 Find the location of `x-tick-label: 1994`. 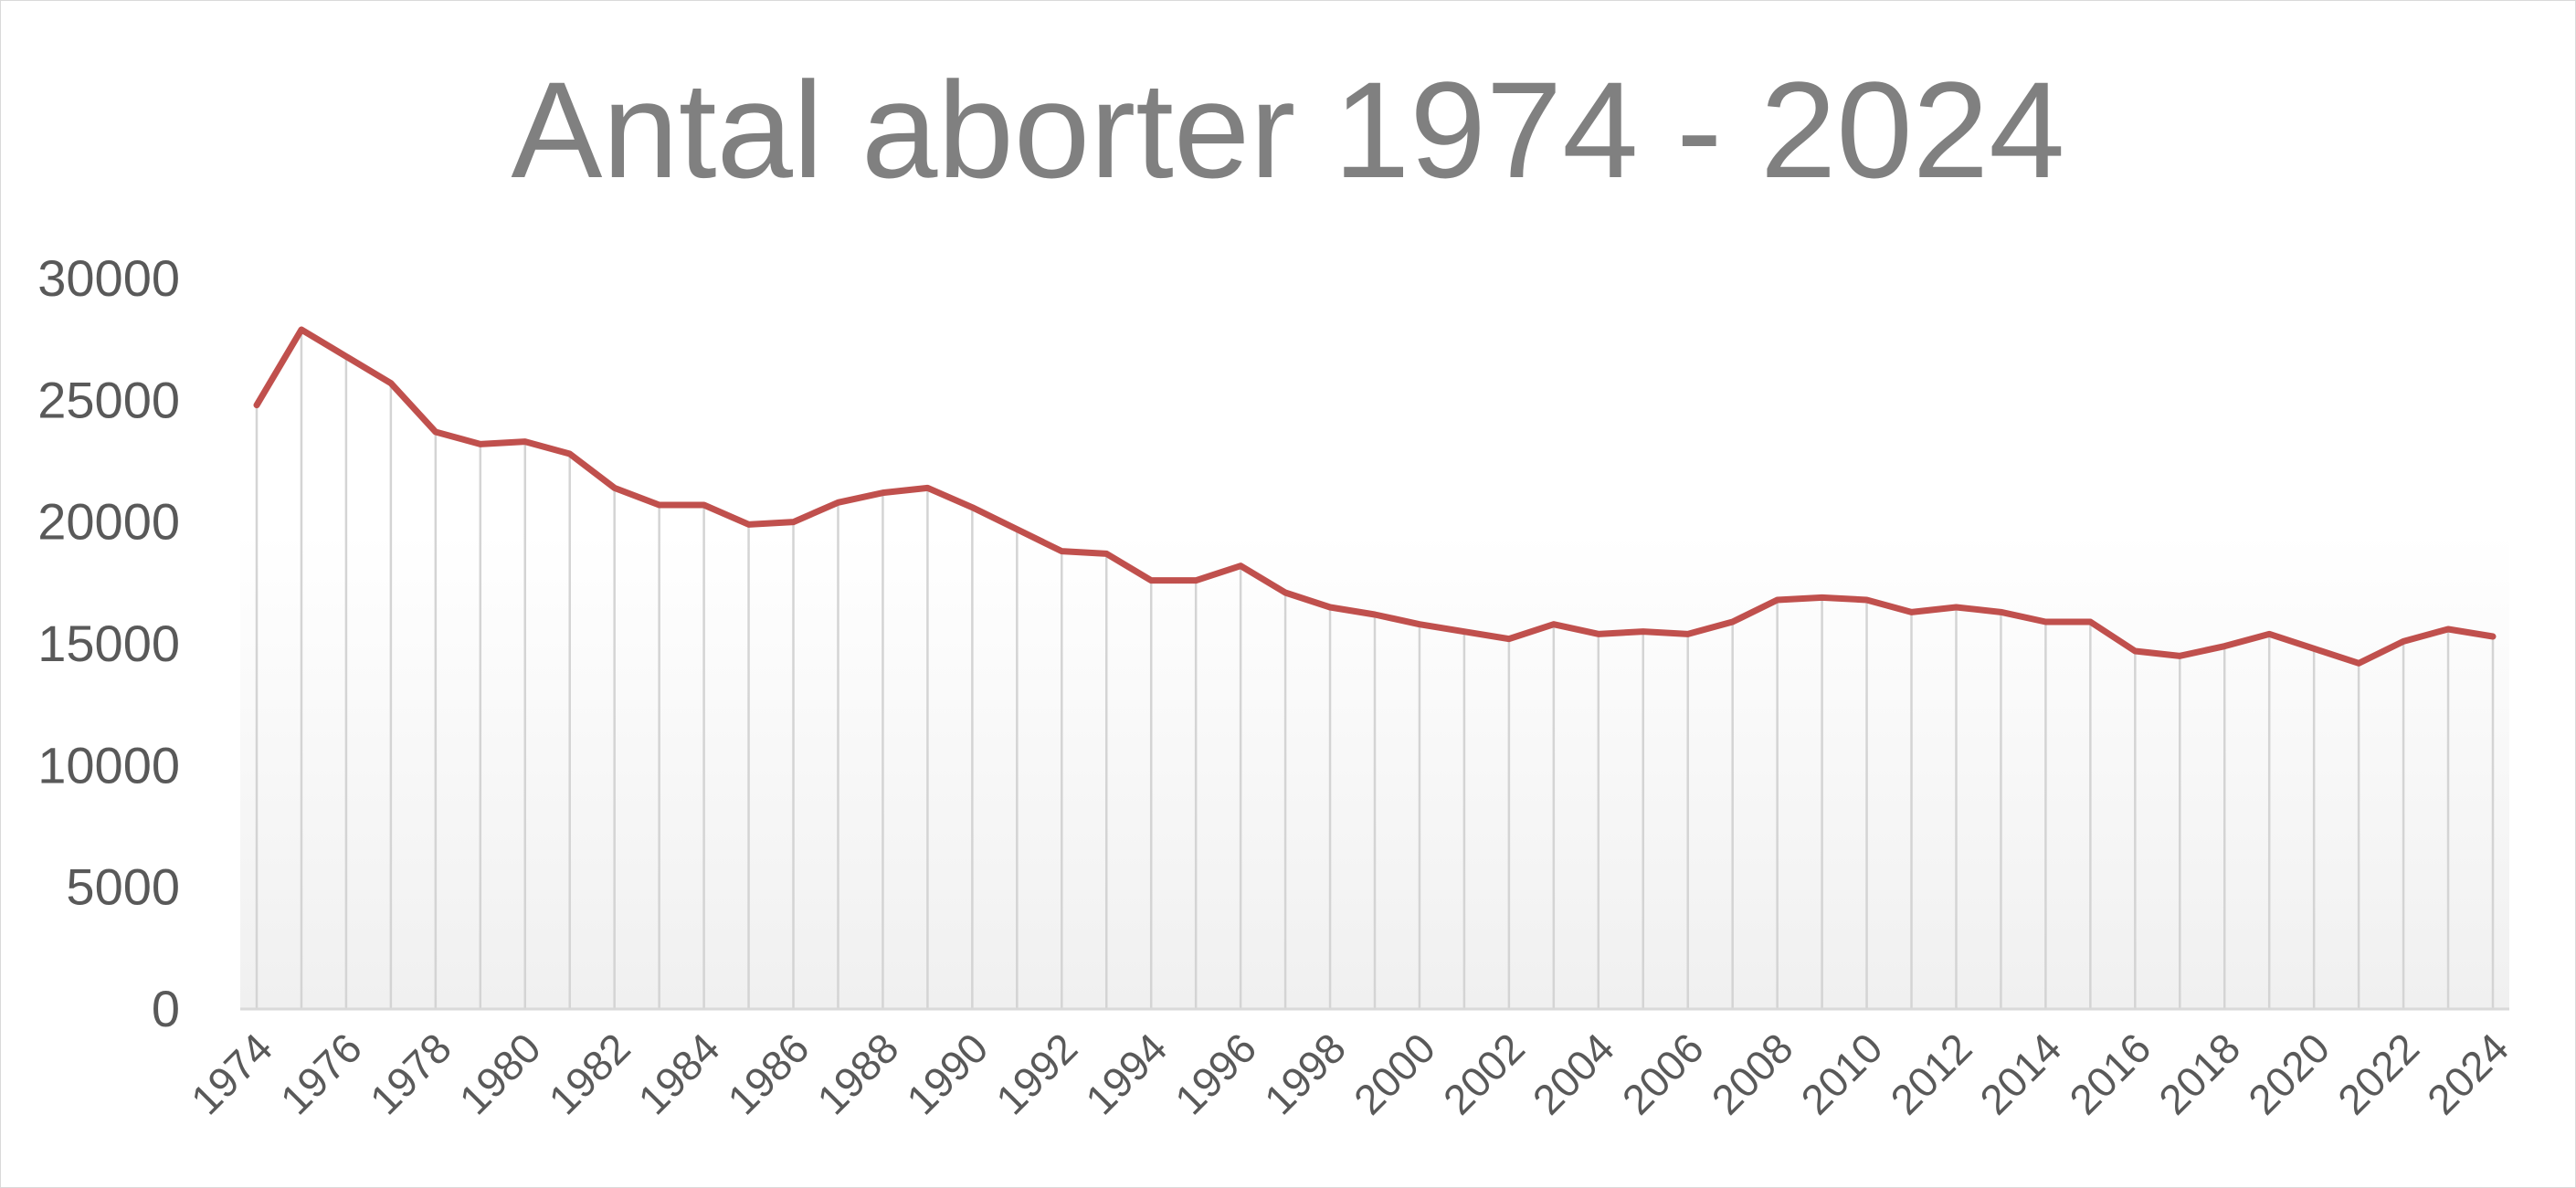

x-tick-label: 1994 is located at coordinates (1126, 1073).